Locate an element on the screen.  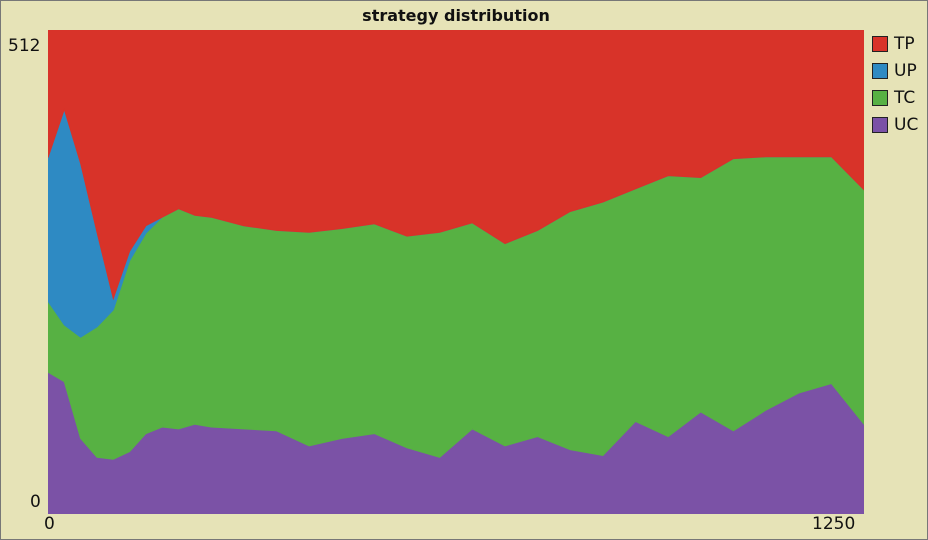
legend: TP UP TC UC is located at coordinates (895, 84).